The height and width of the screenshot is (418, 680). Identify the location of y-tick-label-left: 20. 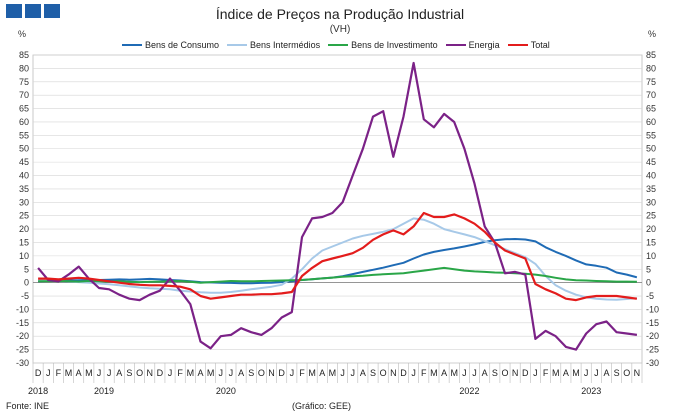
(24, 229).